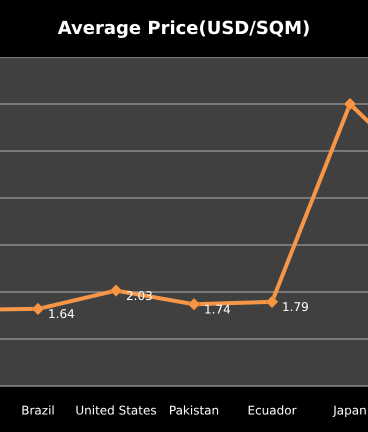 This screenshot has height=432, width=368. Describe the element at coordinates (61, 314) in the screenshot. I see `data-label: 1.64` at that location.